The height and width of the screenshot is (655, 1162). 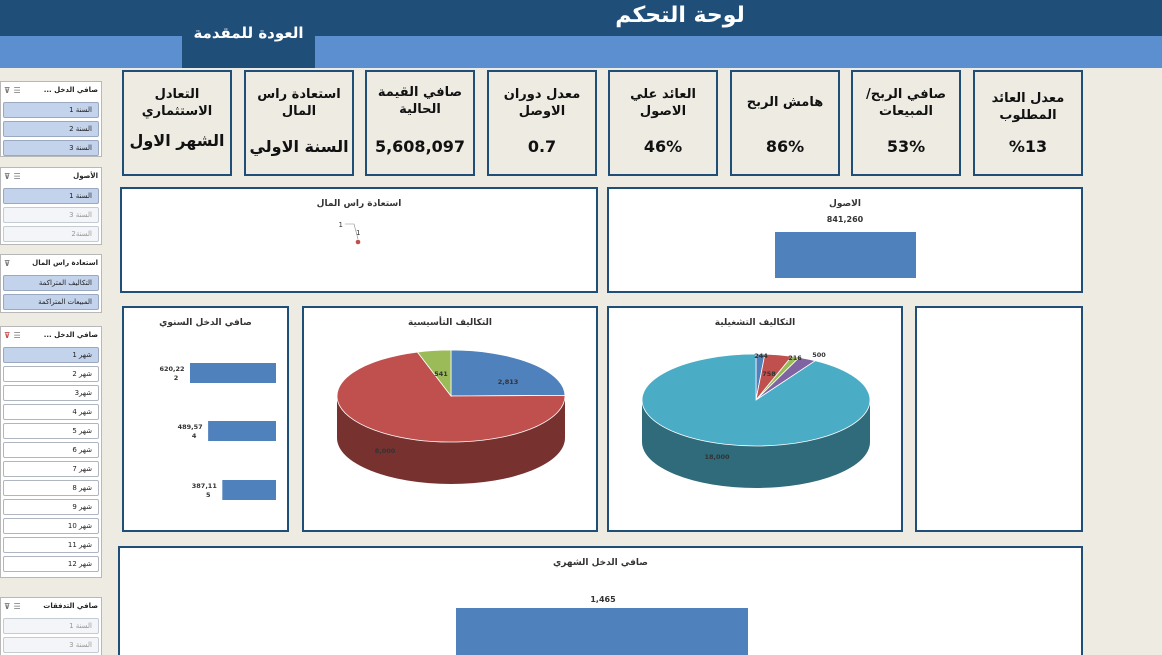 I want to click on leader-line, so click(x=352, y=231).